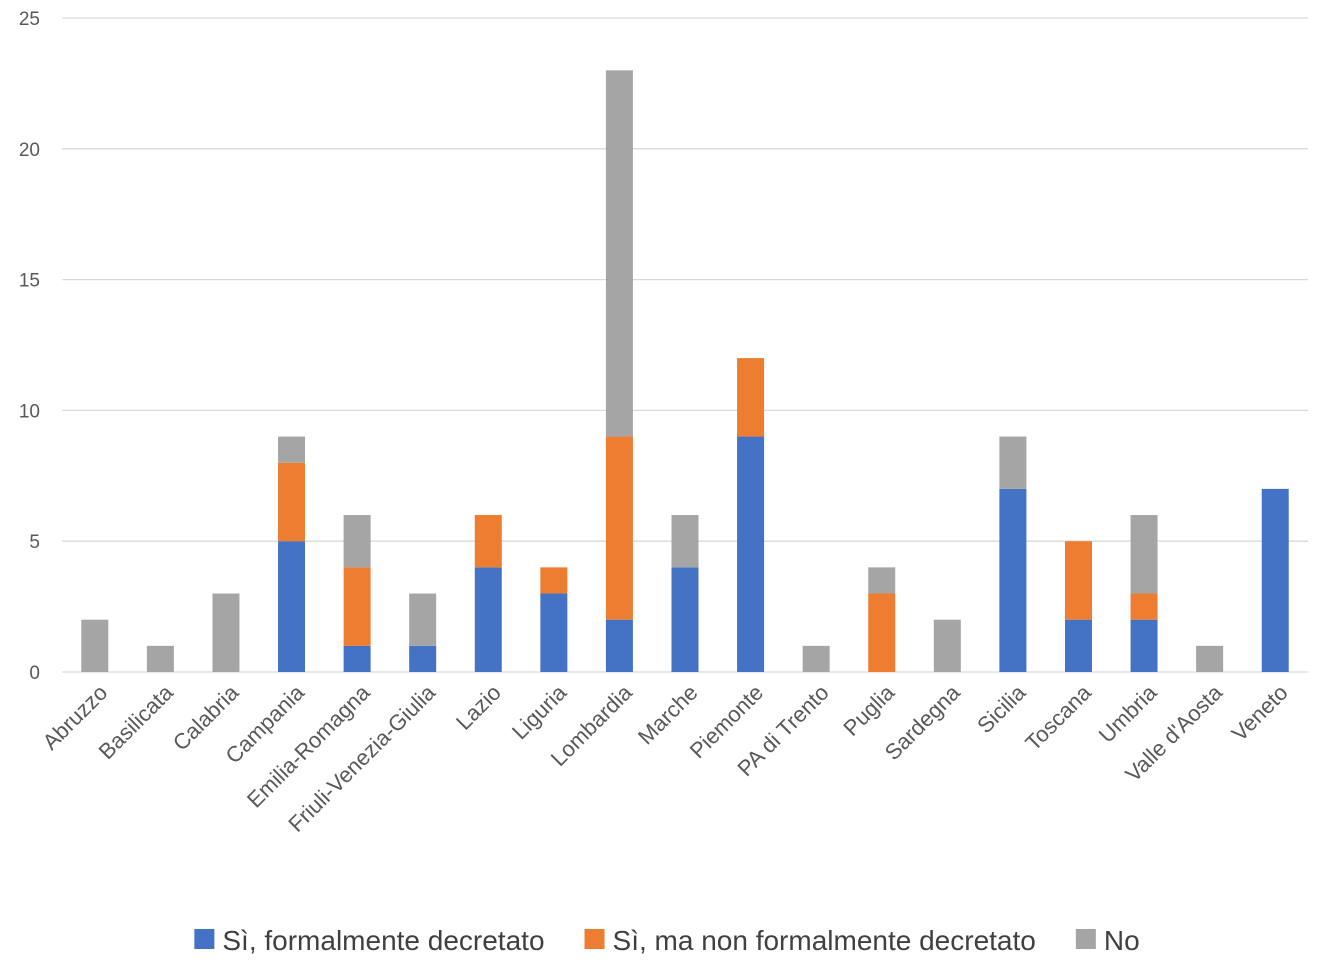  What do you see at coordinates (34, 673) in the screenshot?
I see `y-tick-label: 0` at bounding box center [34, 673].